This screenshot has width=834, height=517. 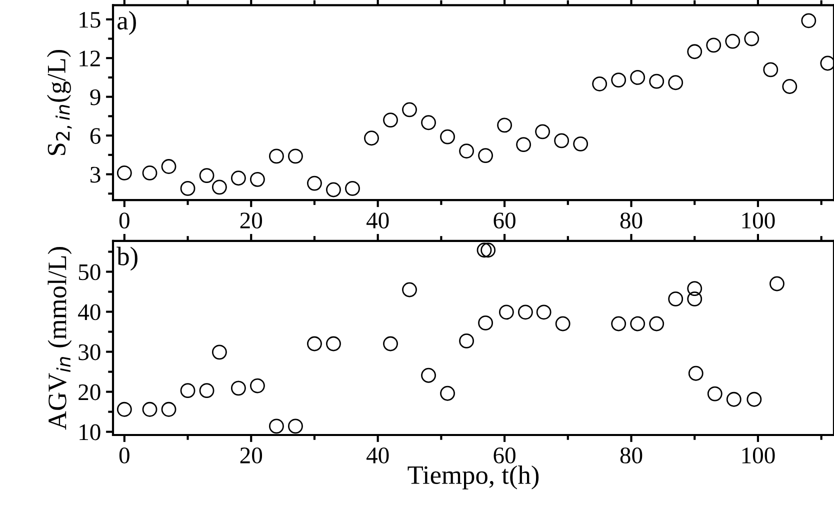 I want to click on y-tick-label: 15, so click(x=90, y=20).